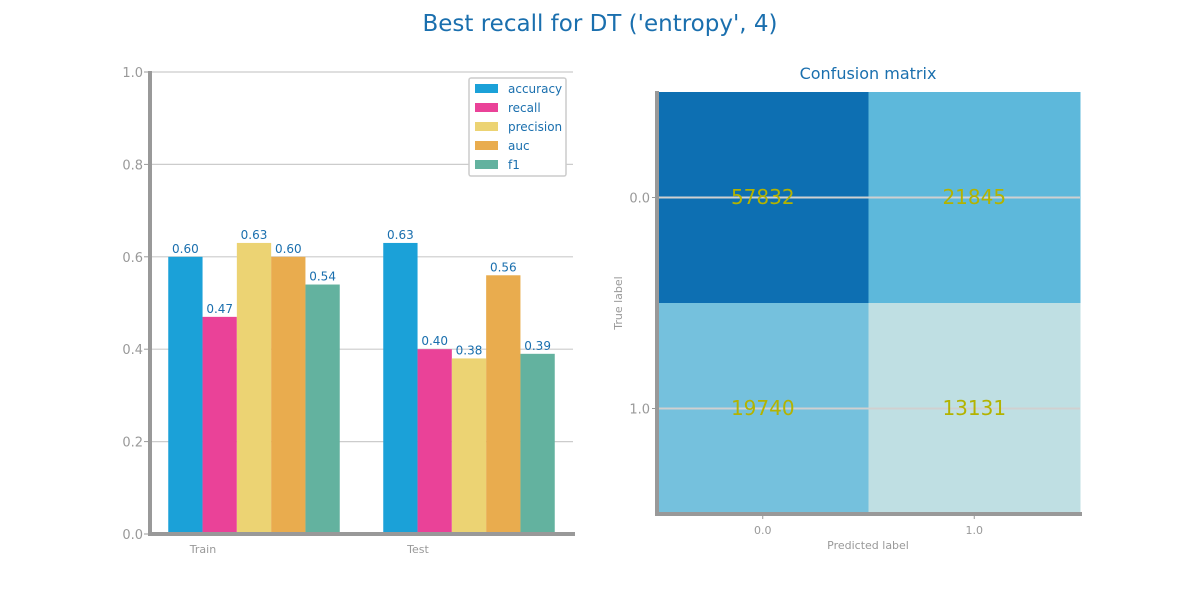 The width and height of the screenshot is (1200, 604). Describe the element at coordinates (503, 267) in the screenshot. I see `bar-data-label: 0.56` at that location.